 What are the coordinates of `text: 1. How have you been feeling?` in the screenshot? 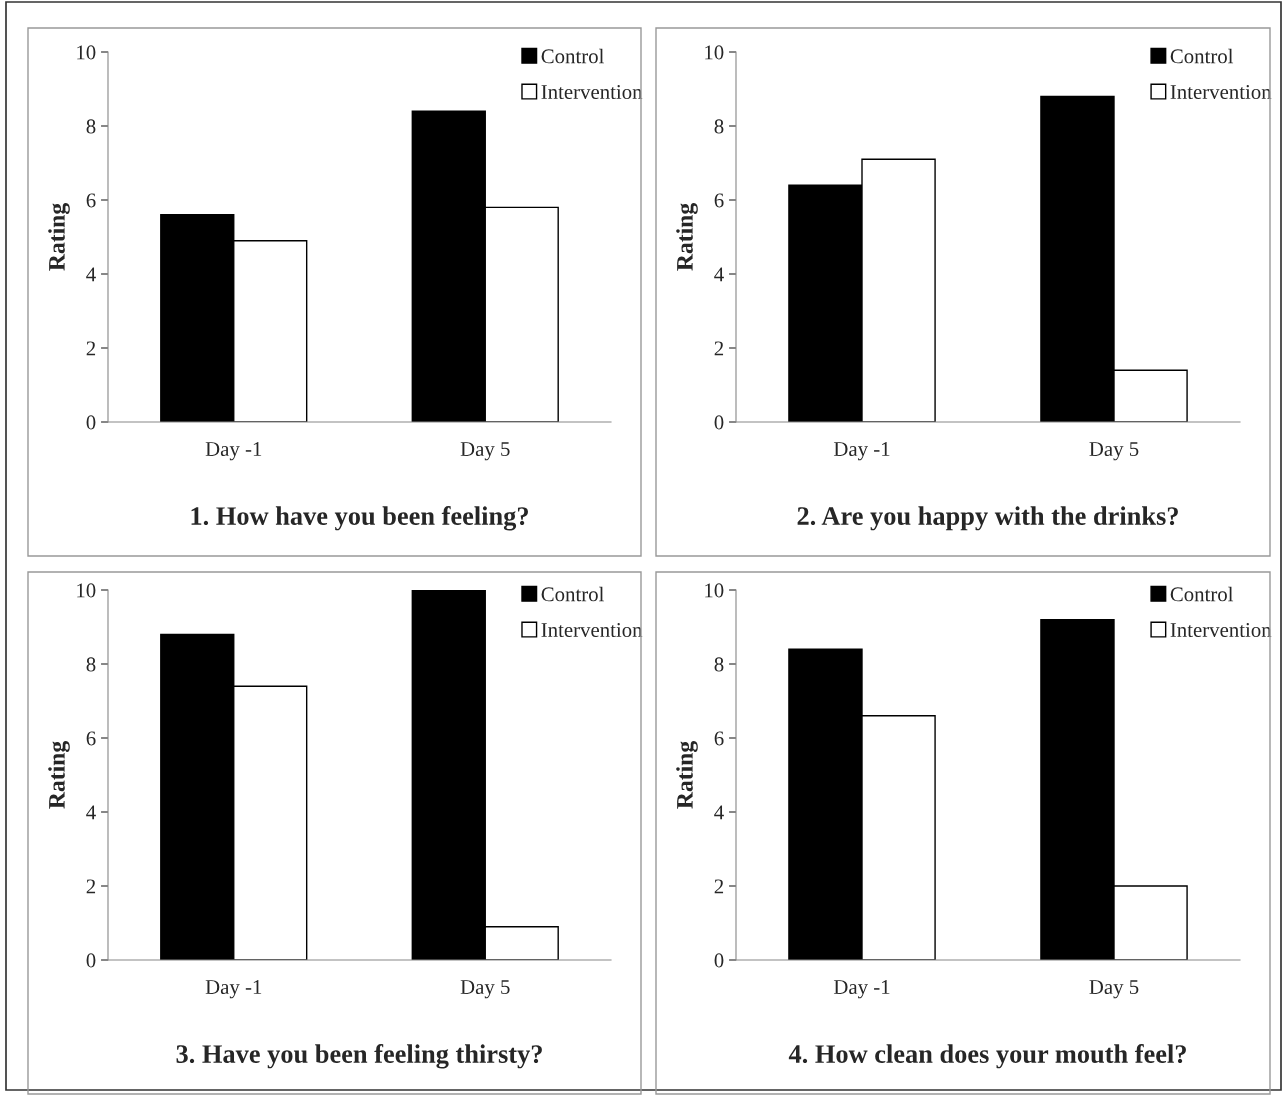 It's located at (359, 518).